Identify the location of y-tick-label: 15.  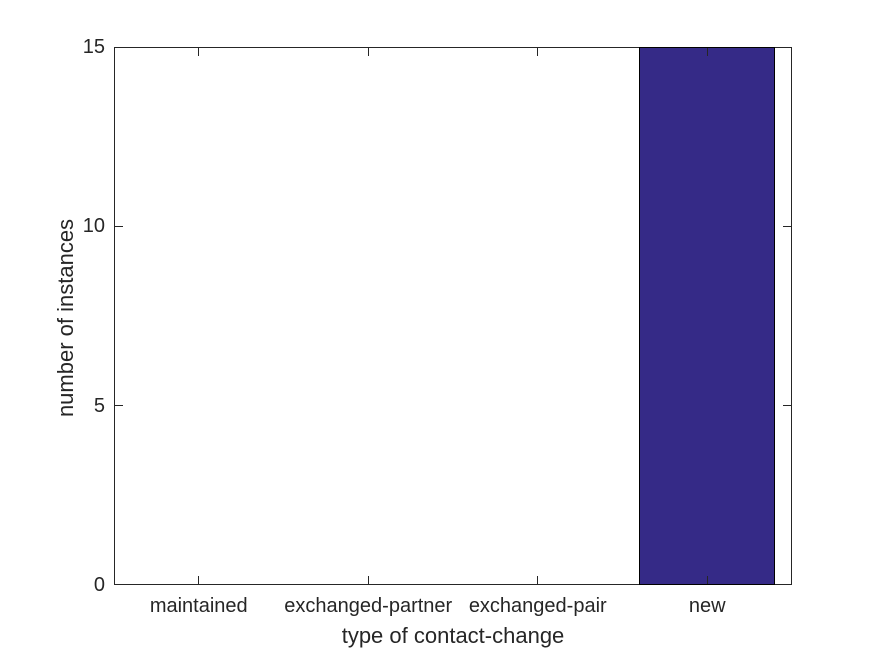
(93, 47).